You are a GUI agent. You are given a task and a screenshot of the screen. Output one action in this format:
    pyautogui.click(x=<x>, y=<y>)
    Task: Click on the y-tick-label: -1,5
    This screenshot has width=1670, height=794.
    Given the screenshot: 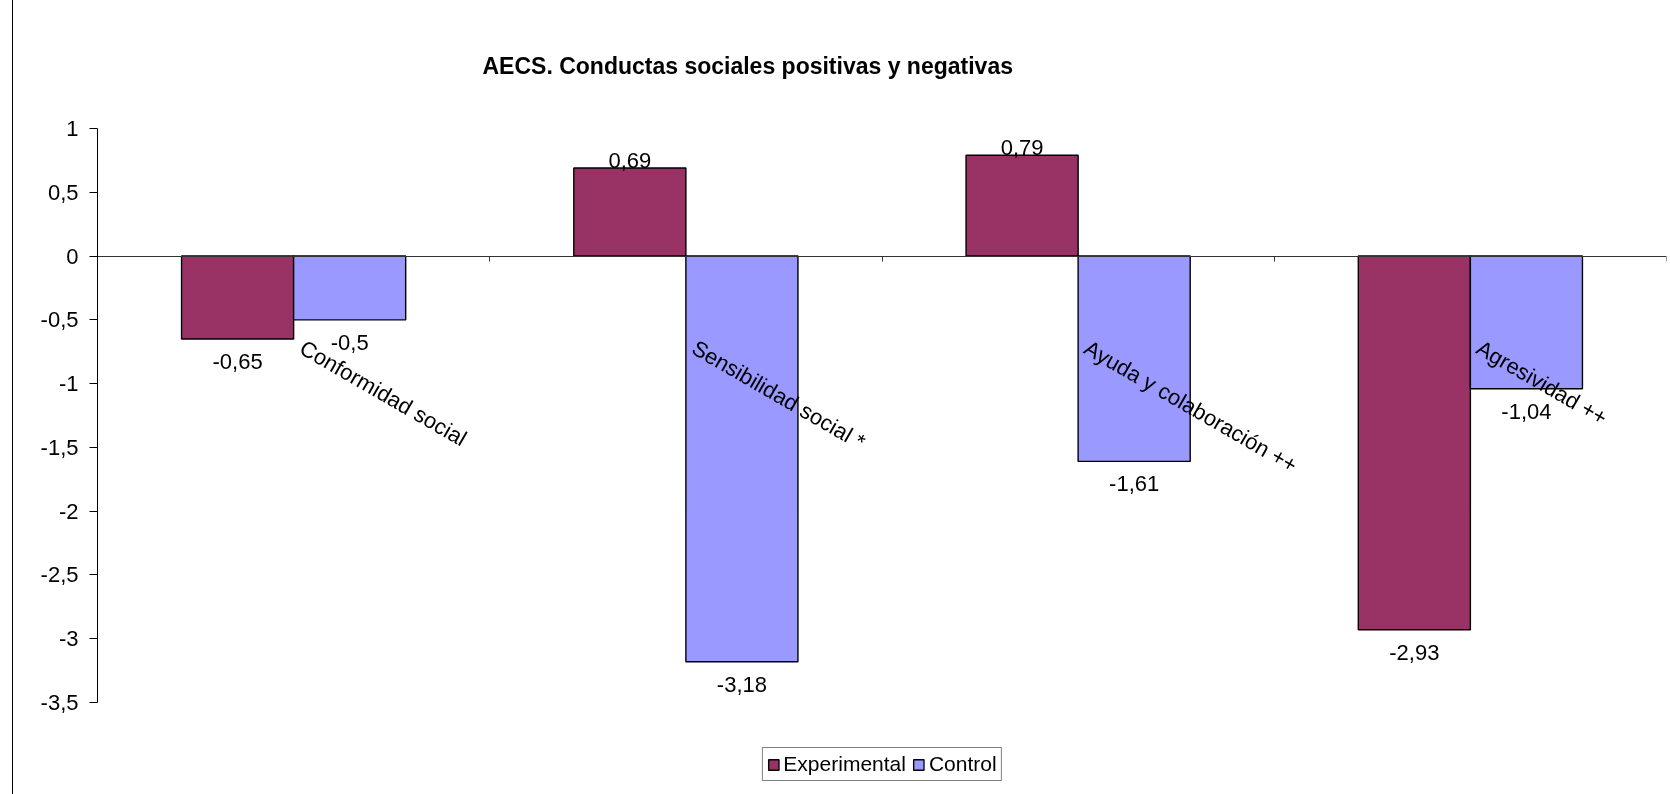 What is the action you would take?
    pyautogui.click(x=59, y=447)
    